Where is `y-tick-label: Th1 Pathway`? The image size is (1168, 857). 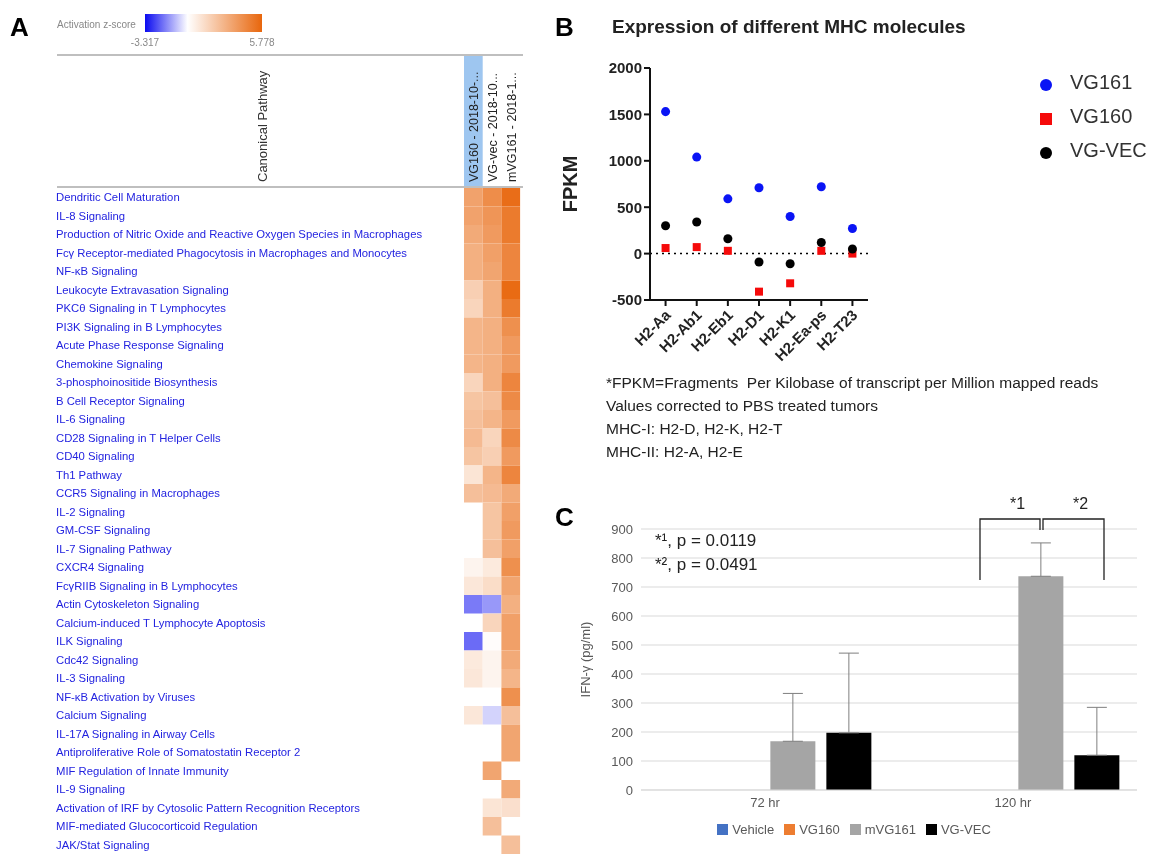 y-tick-label: Th1 Pathway is located at coordinates (89, 474).